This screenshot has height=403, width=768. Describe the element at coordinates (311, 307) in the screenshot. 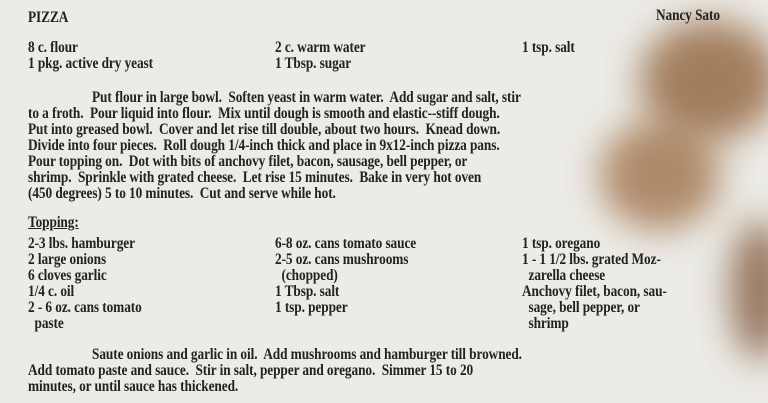

I see `ingredient: 1 tsp. pepper` at that location.